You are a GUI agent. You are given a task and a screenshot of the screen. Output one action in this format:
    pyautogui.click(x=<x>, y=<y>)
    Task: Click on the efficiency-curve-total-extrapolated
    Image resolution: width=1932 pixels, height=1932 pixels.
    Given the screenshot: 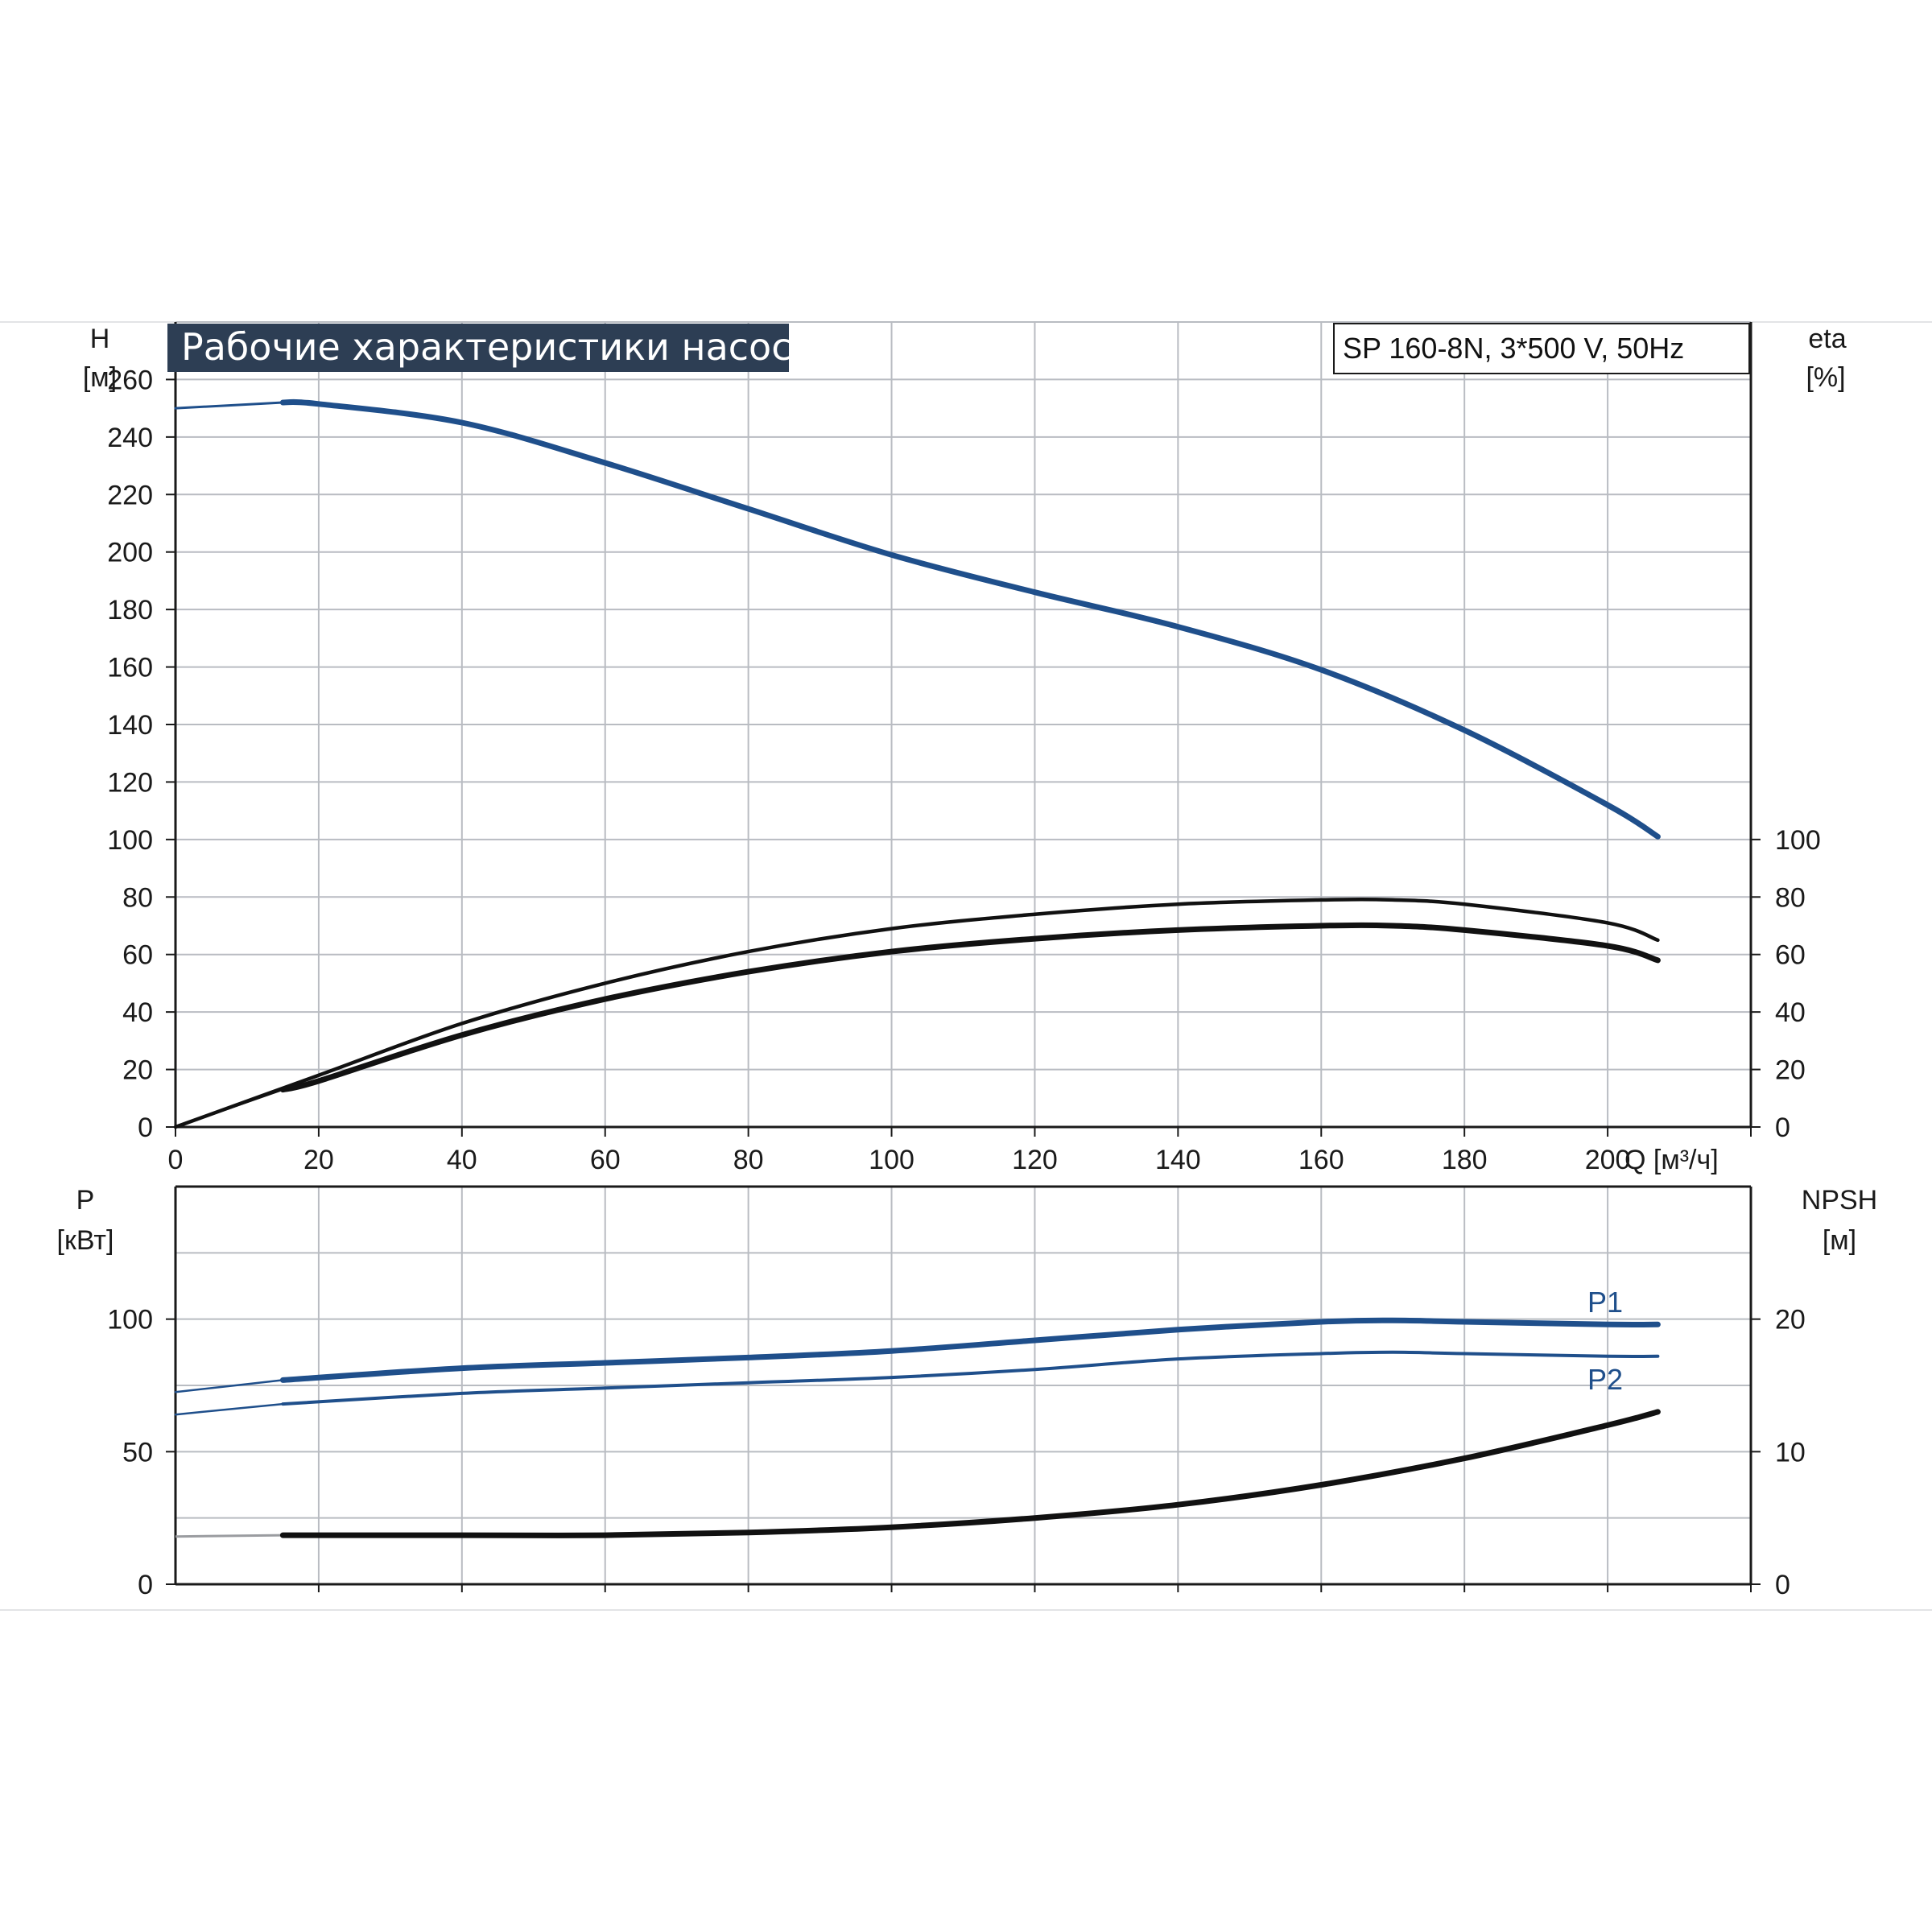 What is the action you would take?
    pyautogui.click(x=229, y=1108)
    